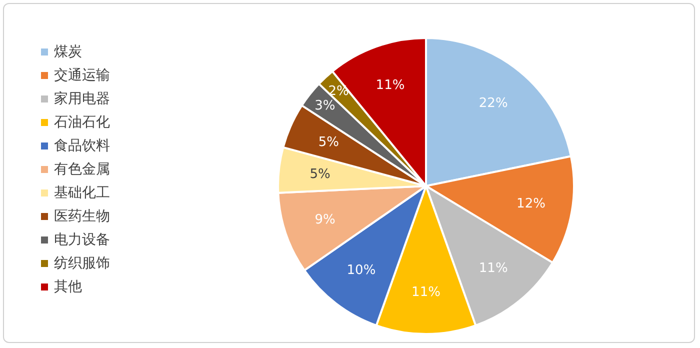  I want to click on legend-label: 食品饮料, so click(82, 146).